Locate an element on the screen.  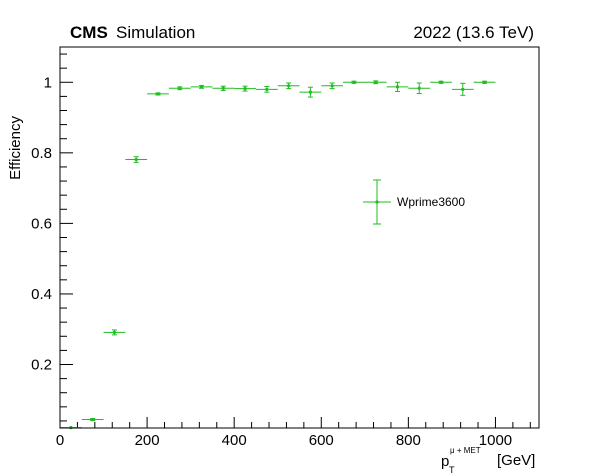
x-tick-label: 200 is located at coordinates (147, 440).